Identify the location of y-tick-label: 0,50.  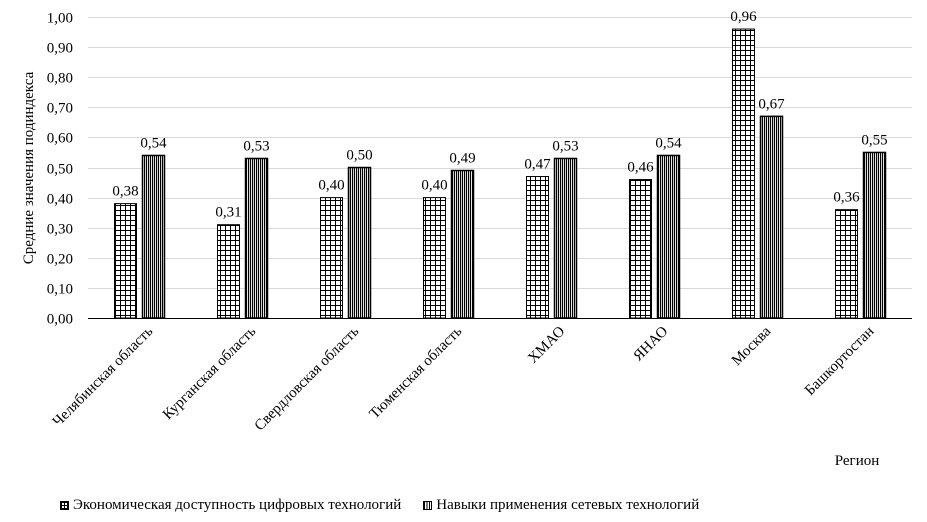
(60, 170).